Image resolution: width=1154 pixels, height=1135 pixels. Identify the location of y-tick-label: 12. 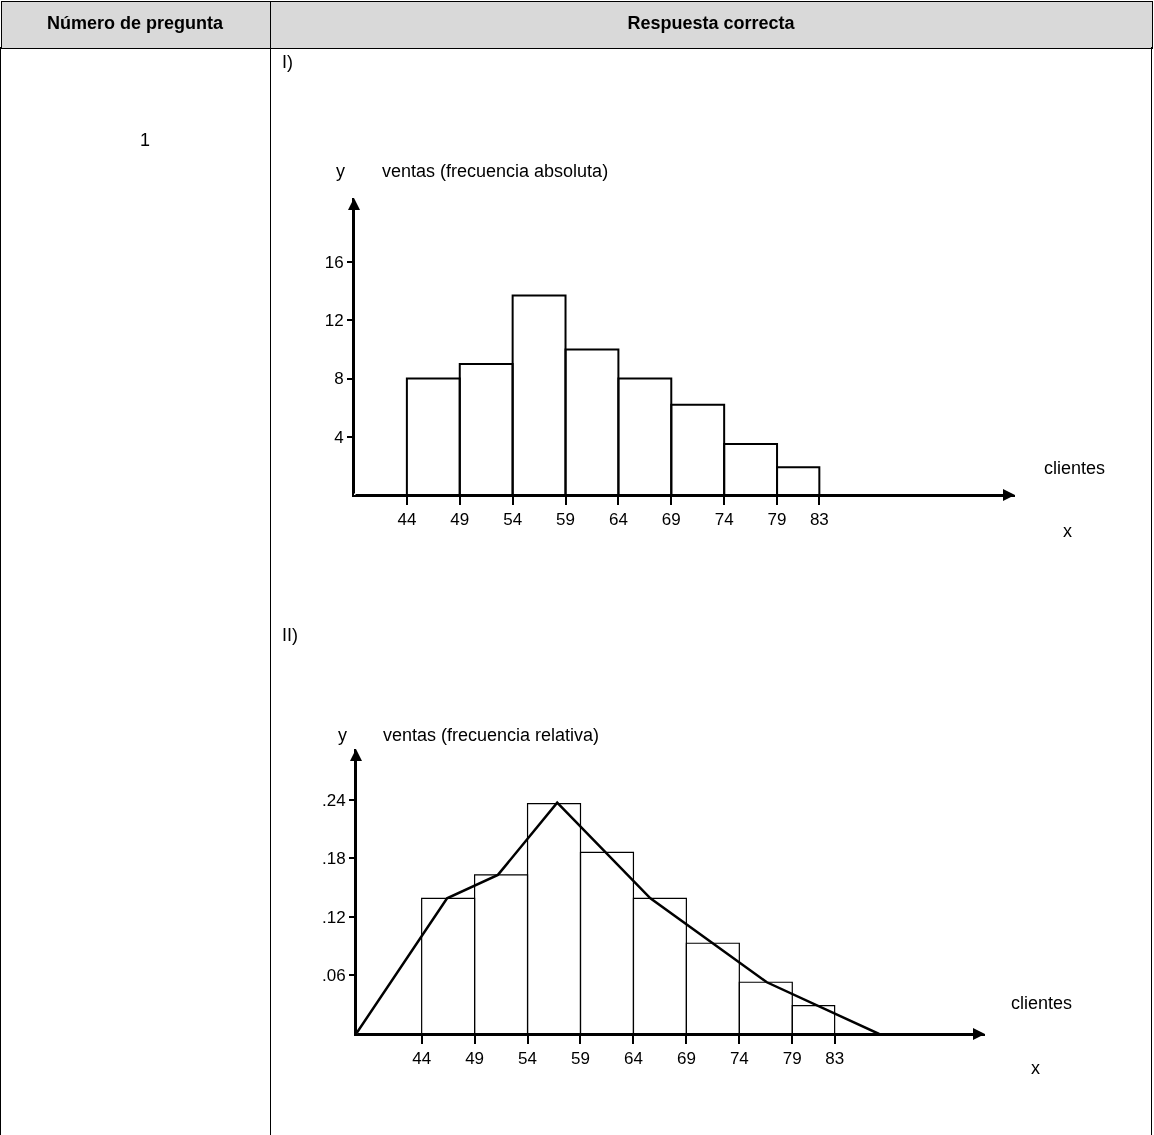
(334, 321).